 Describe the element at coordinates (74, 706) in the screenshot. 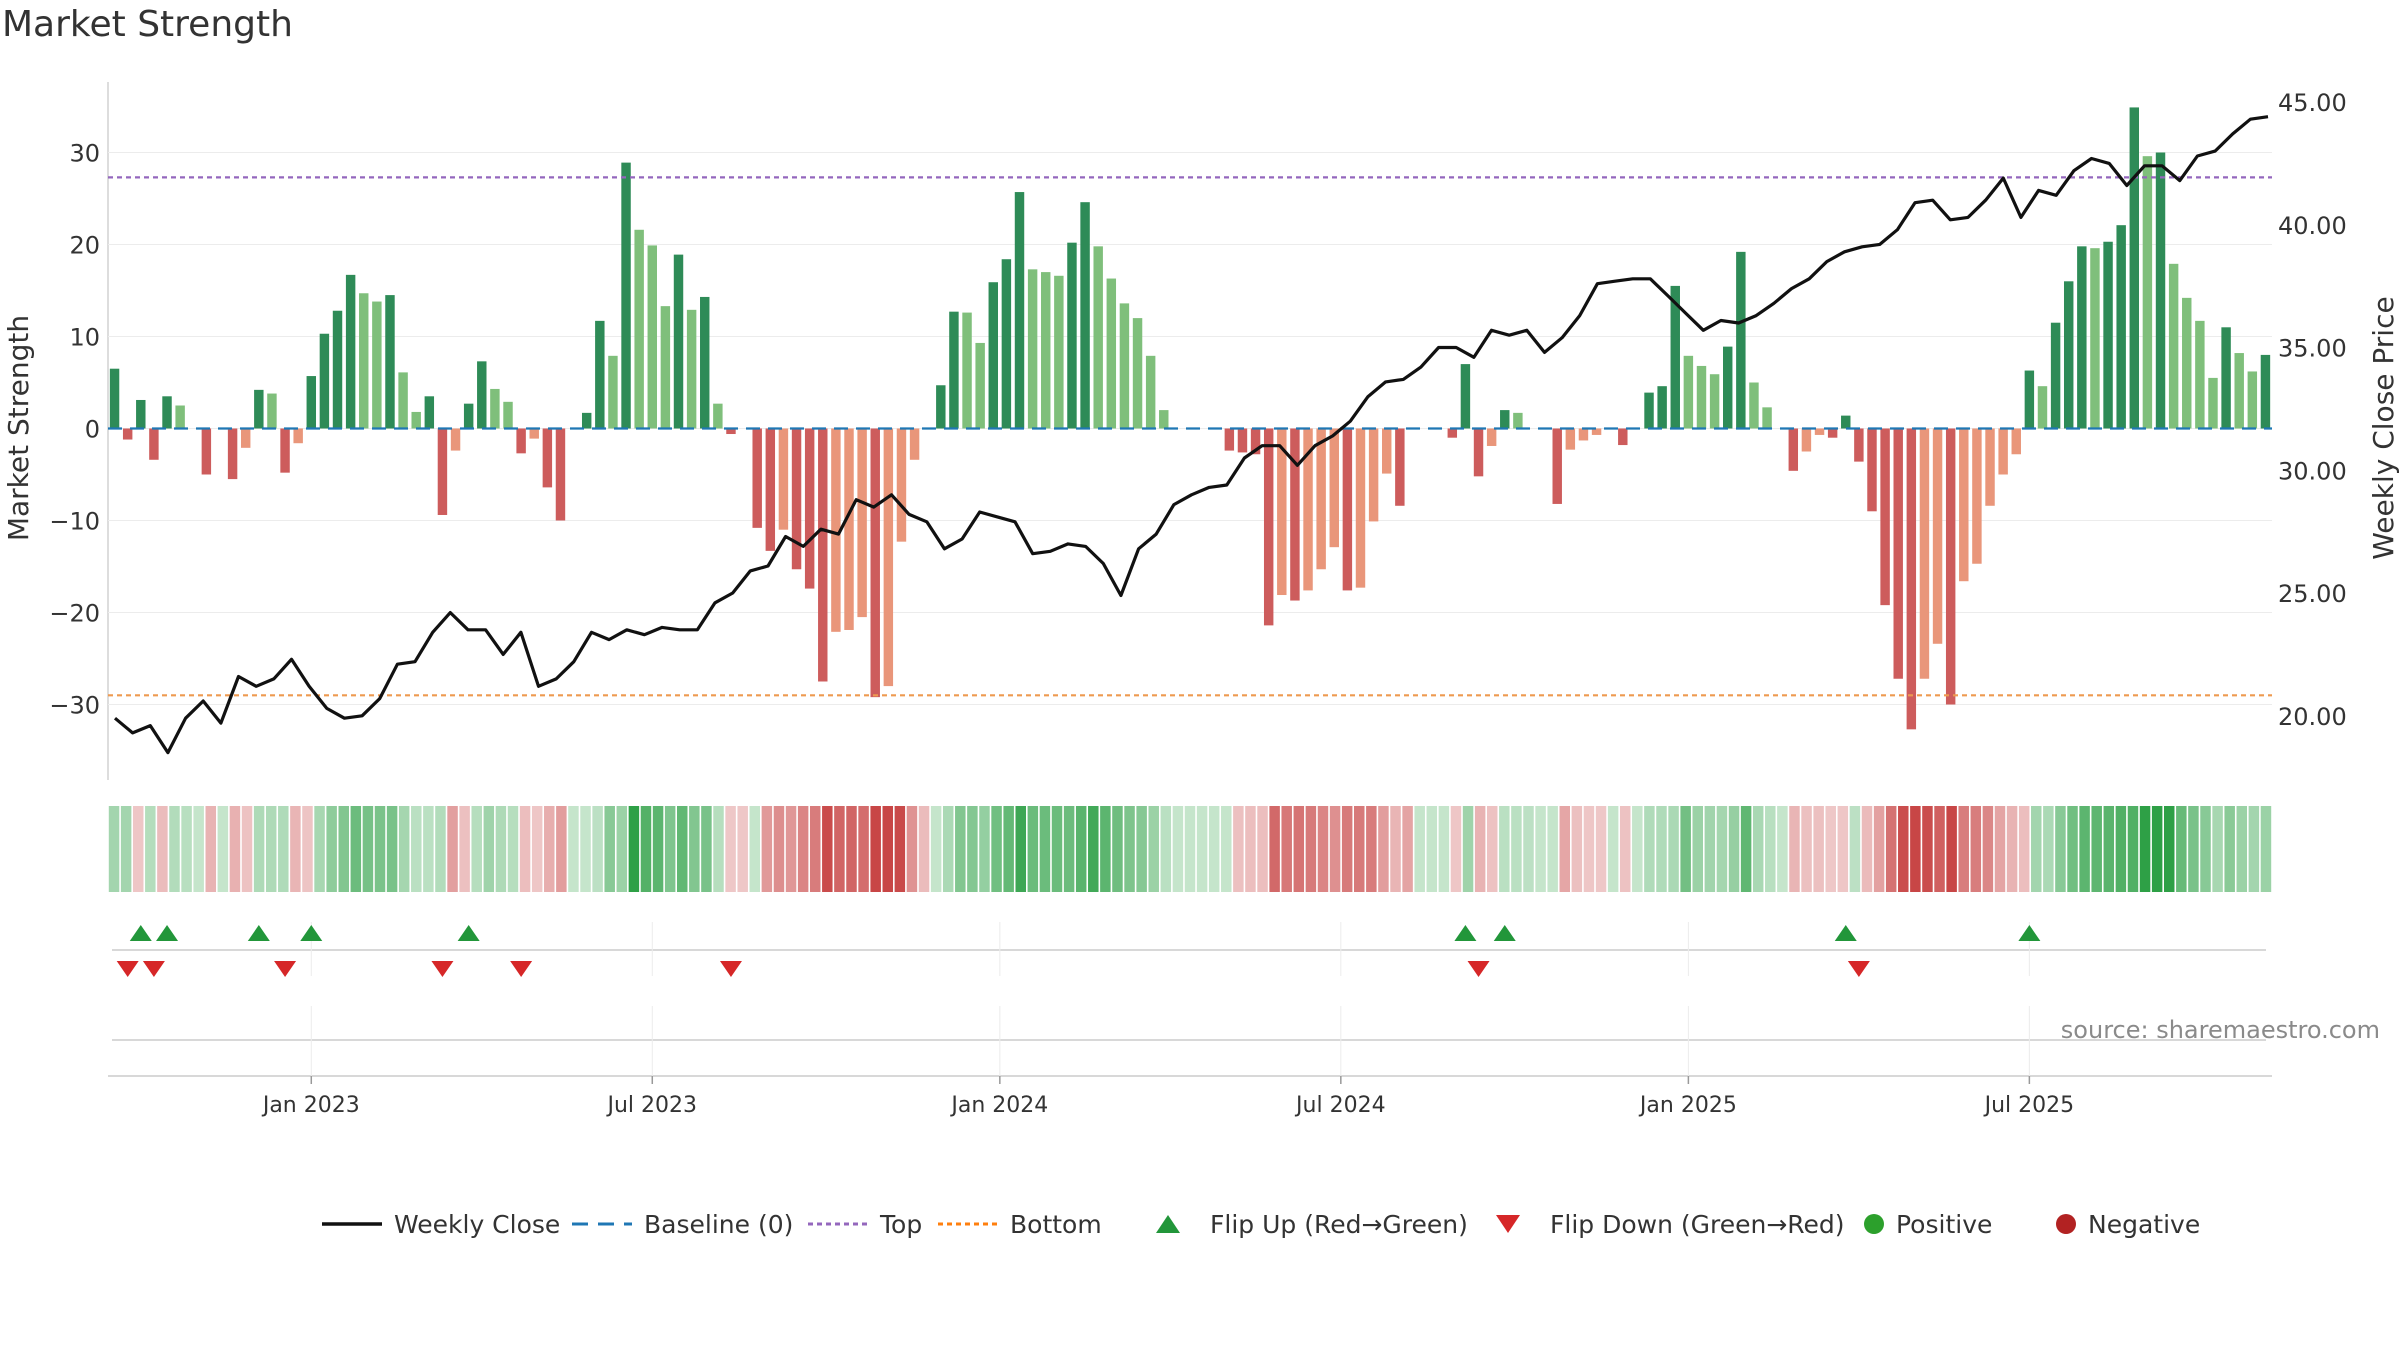

I see `y-left-tick-label: −30` at that location.